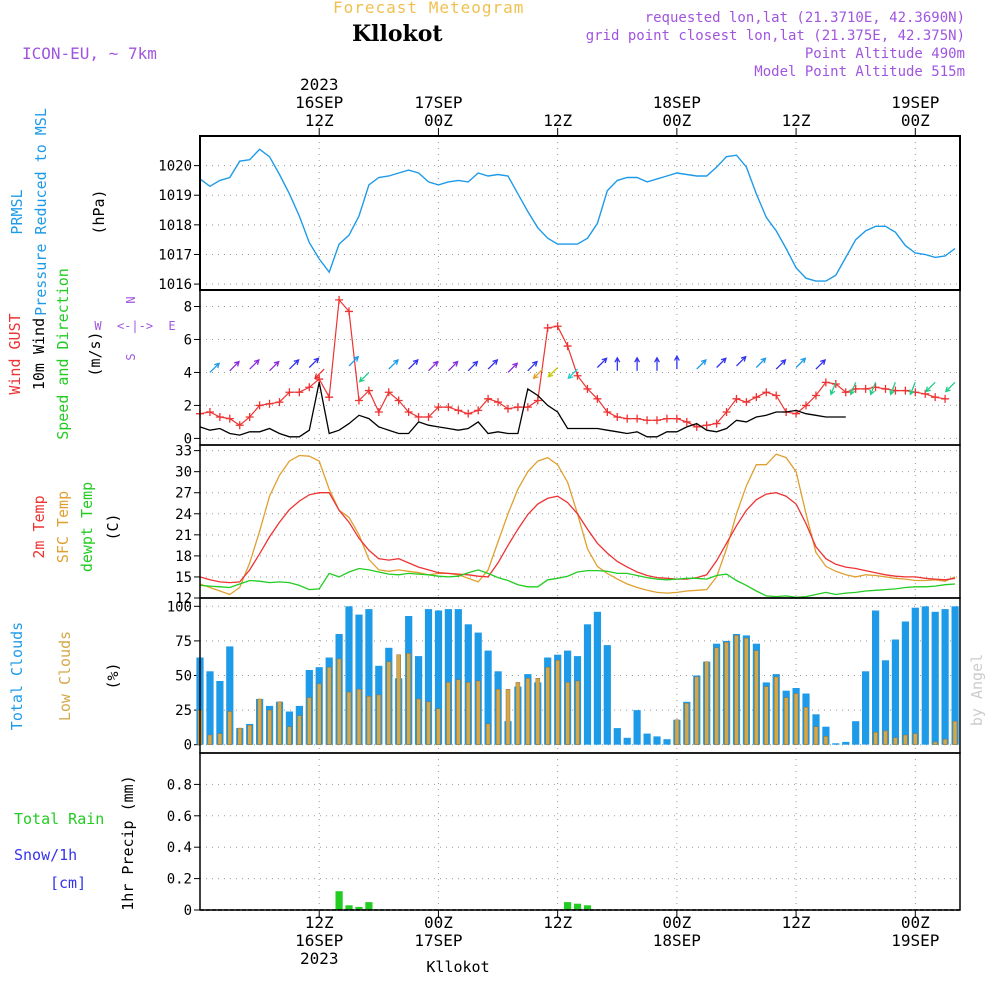 The image size is (1000, 1000). What do you see at coordinates (179, 785) in the screenshot?
I see `y-tick-label: 0.8` at bounding box center [179, 785].